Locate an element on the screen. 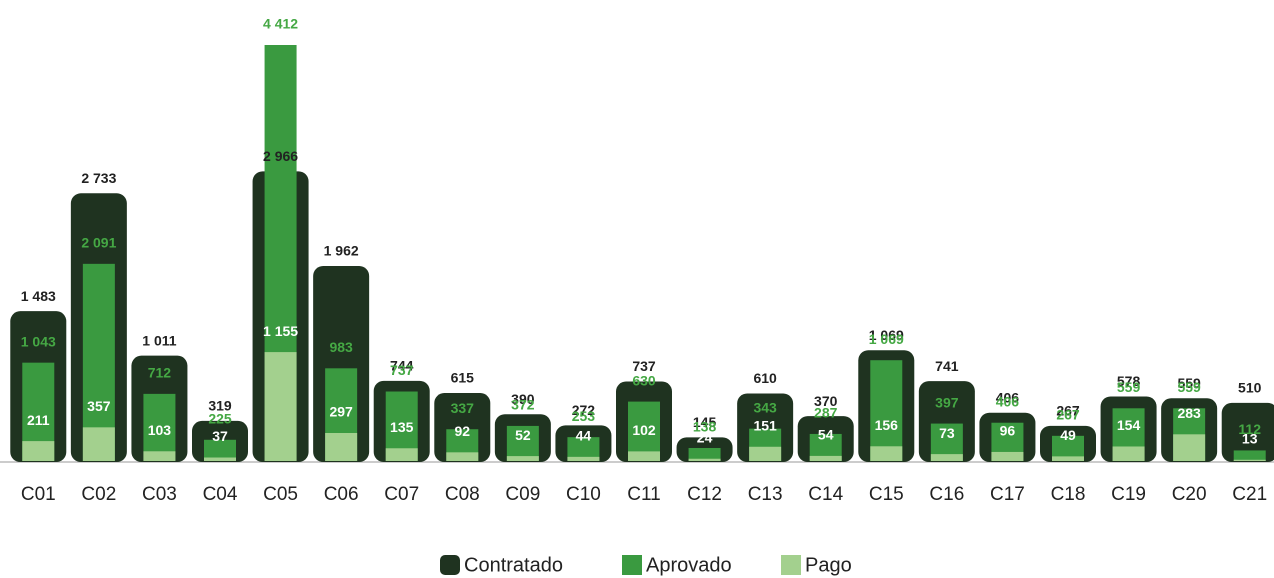 The image size is (1274, 578). value-label: 151 is located at coordinates (765, 425).